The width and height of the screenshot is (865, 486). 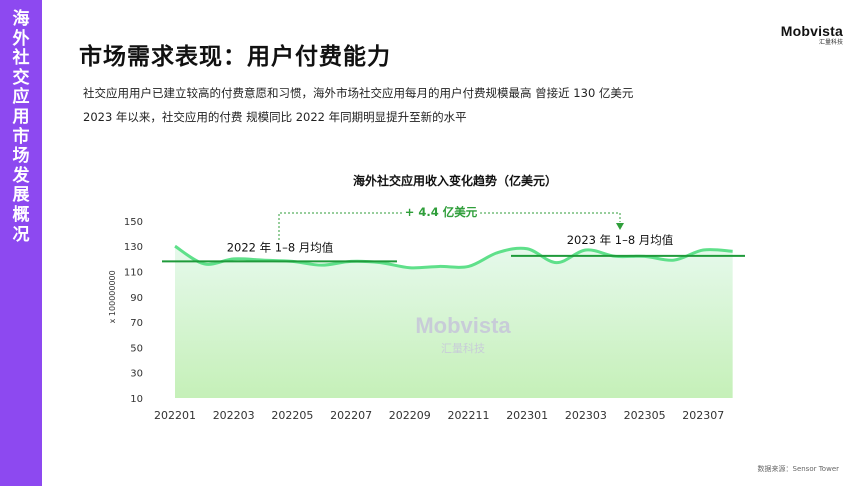 I want to click on brand-sub: 汇量科技, so click(x=830, y=42).